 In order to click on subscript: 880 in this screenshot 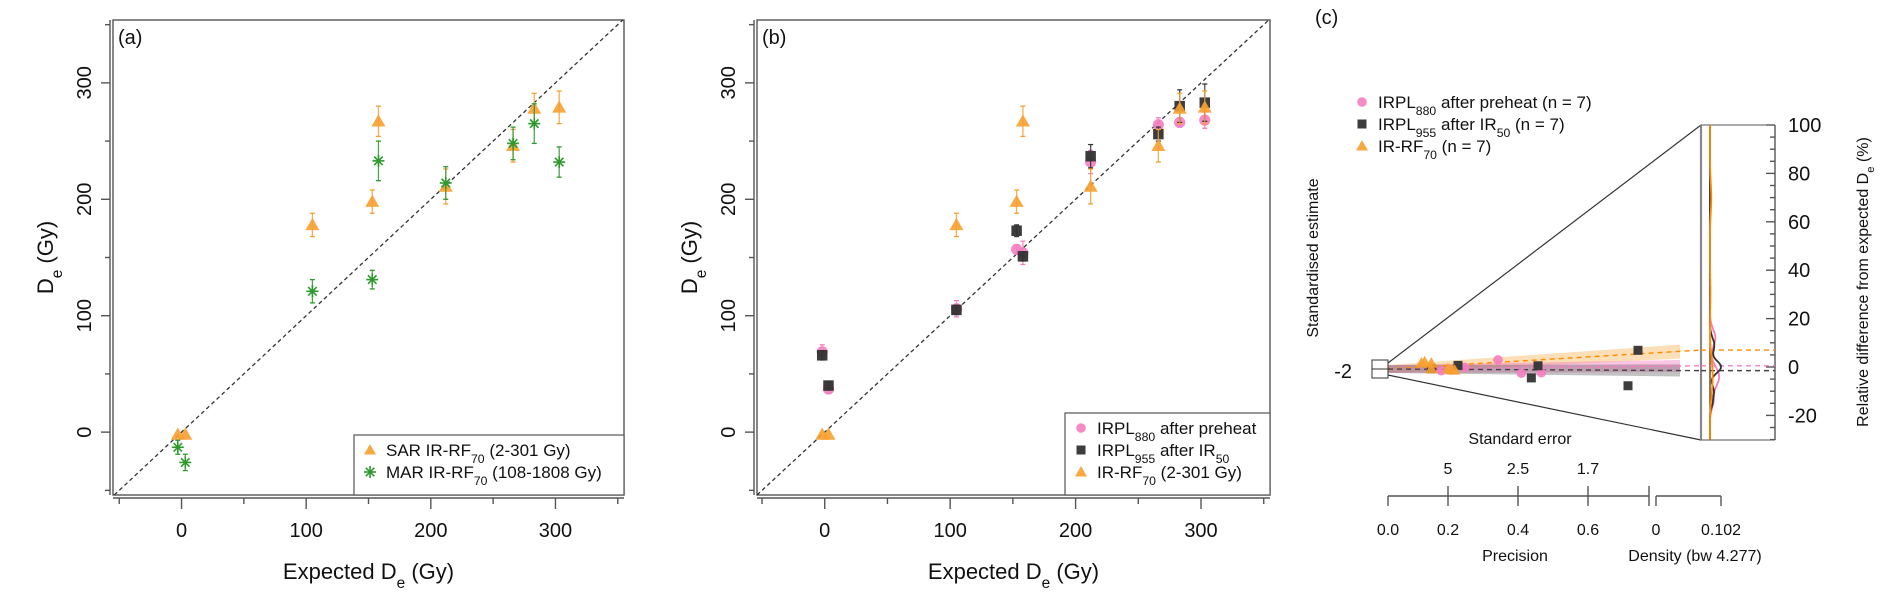, I will do `click(1426, 111)`.